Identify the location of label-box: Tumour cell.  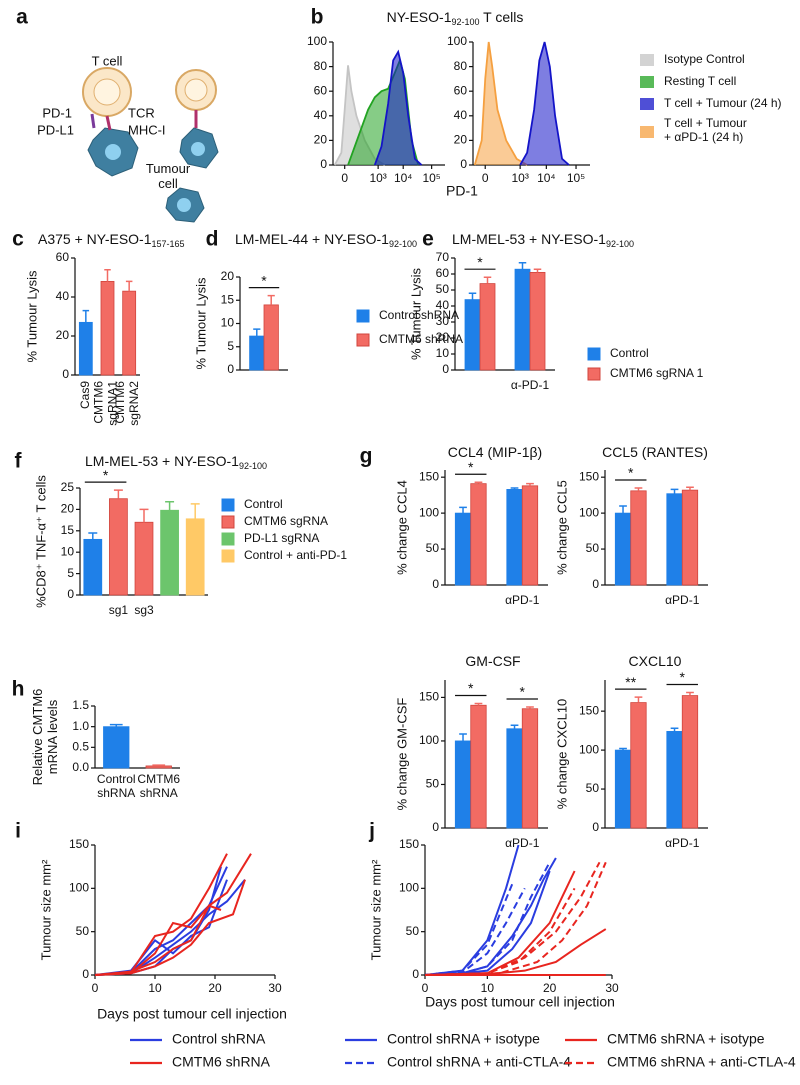
(168, 176).